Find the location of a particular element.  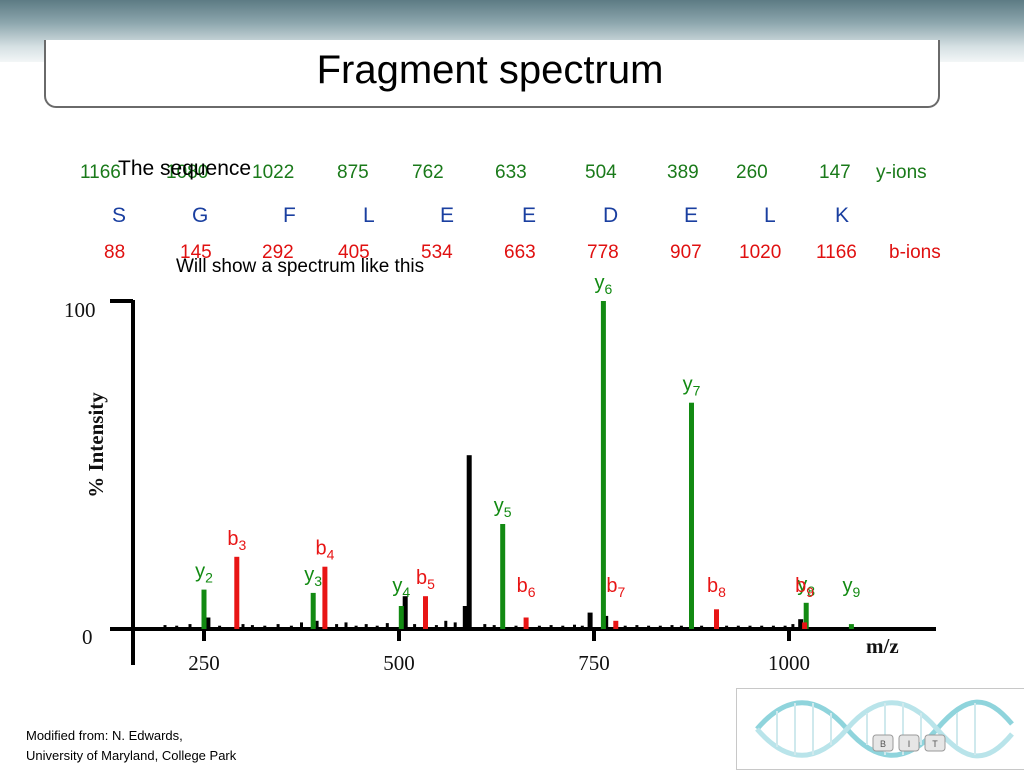

b-ions-label: b-ions is located at coordinates (915, 252).